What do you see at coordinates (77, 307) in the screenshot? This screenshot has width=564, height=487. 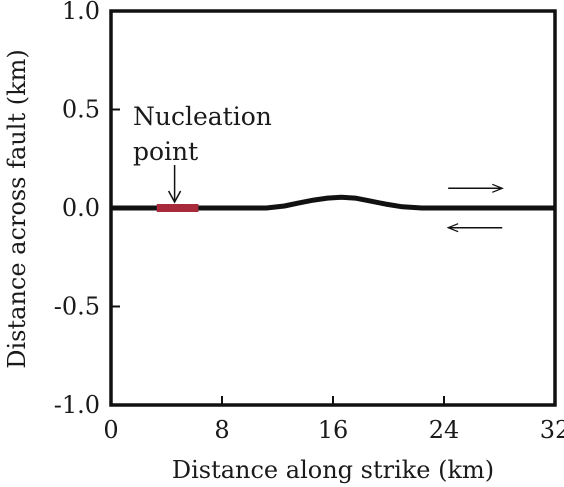 I see `y-tick-label: -0.5` at bounding box center [77, 307].